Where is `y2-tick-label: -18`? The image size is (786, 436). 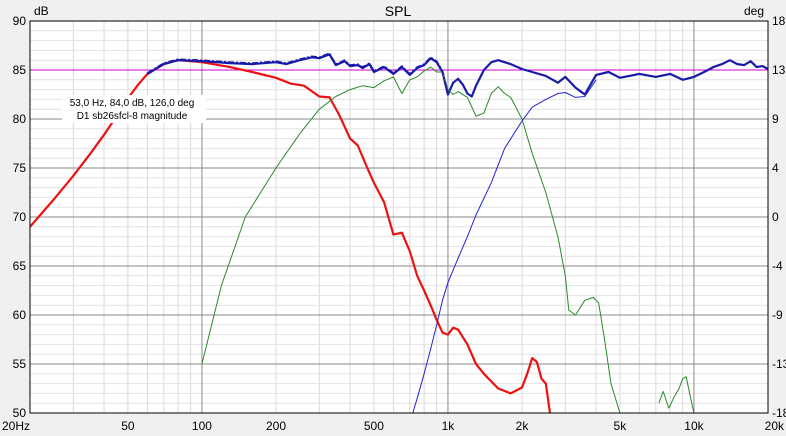
y2-tick-label: -18 is located at coordinates (779, 413).